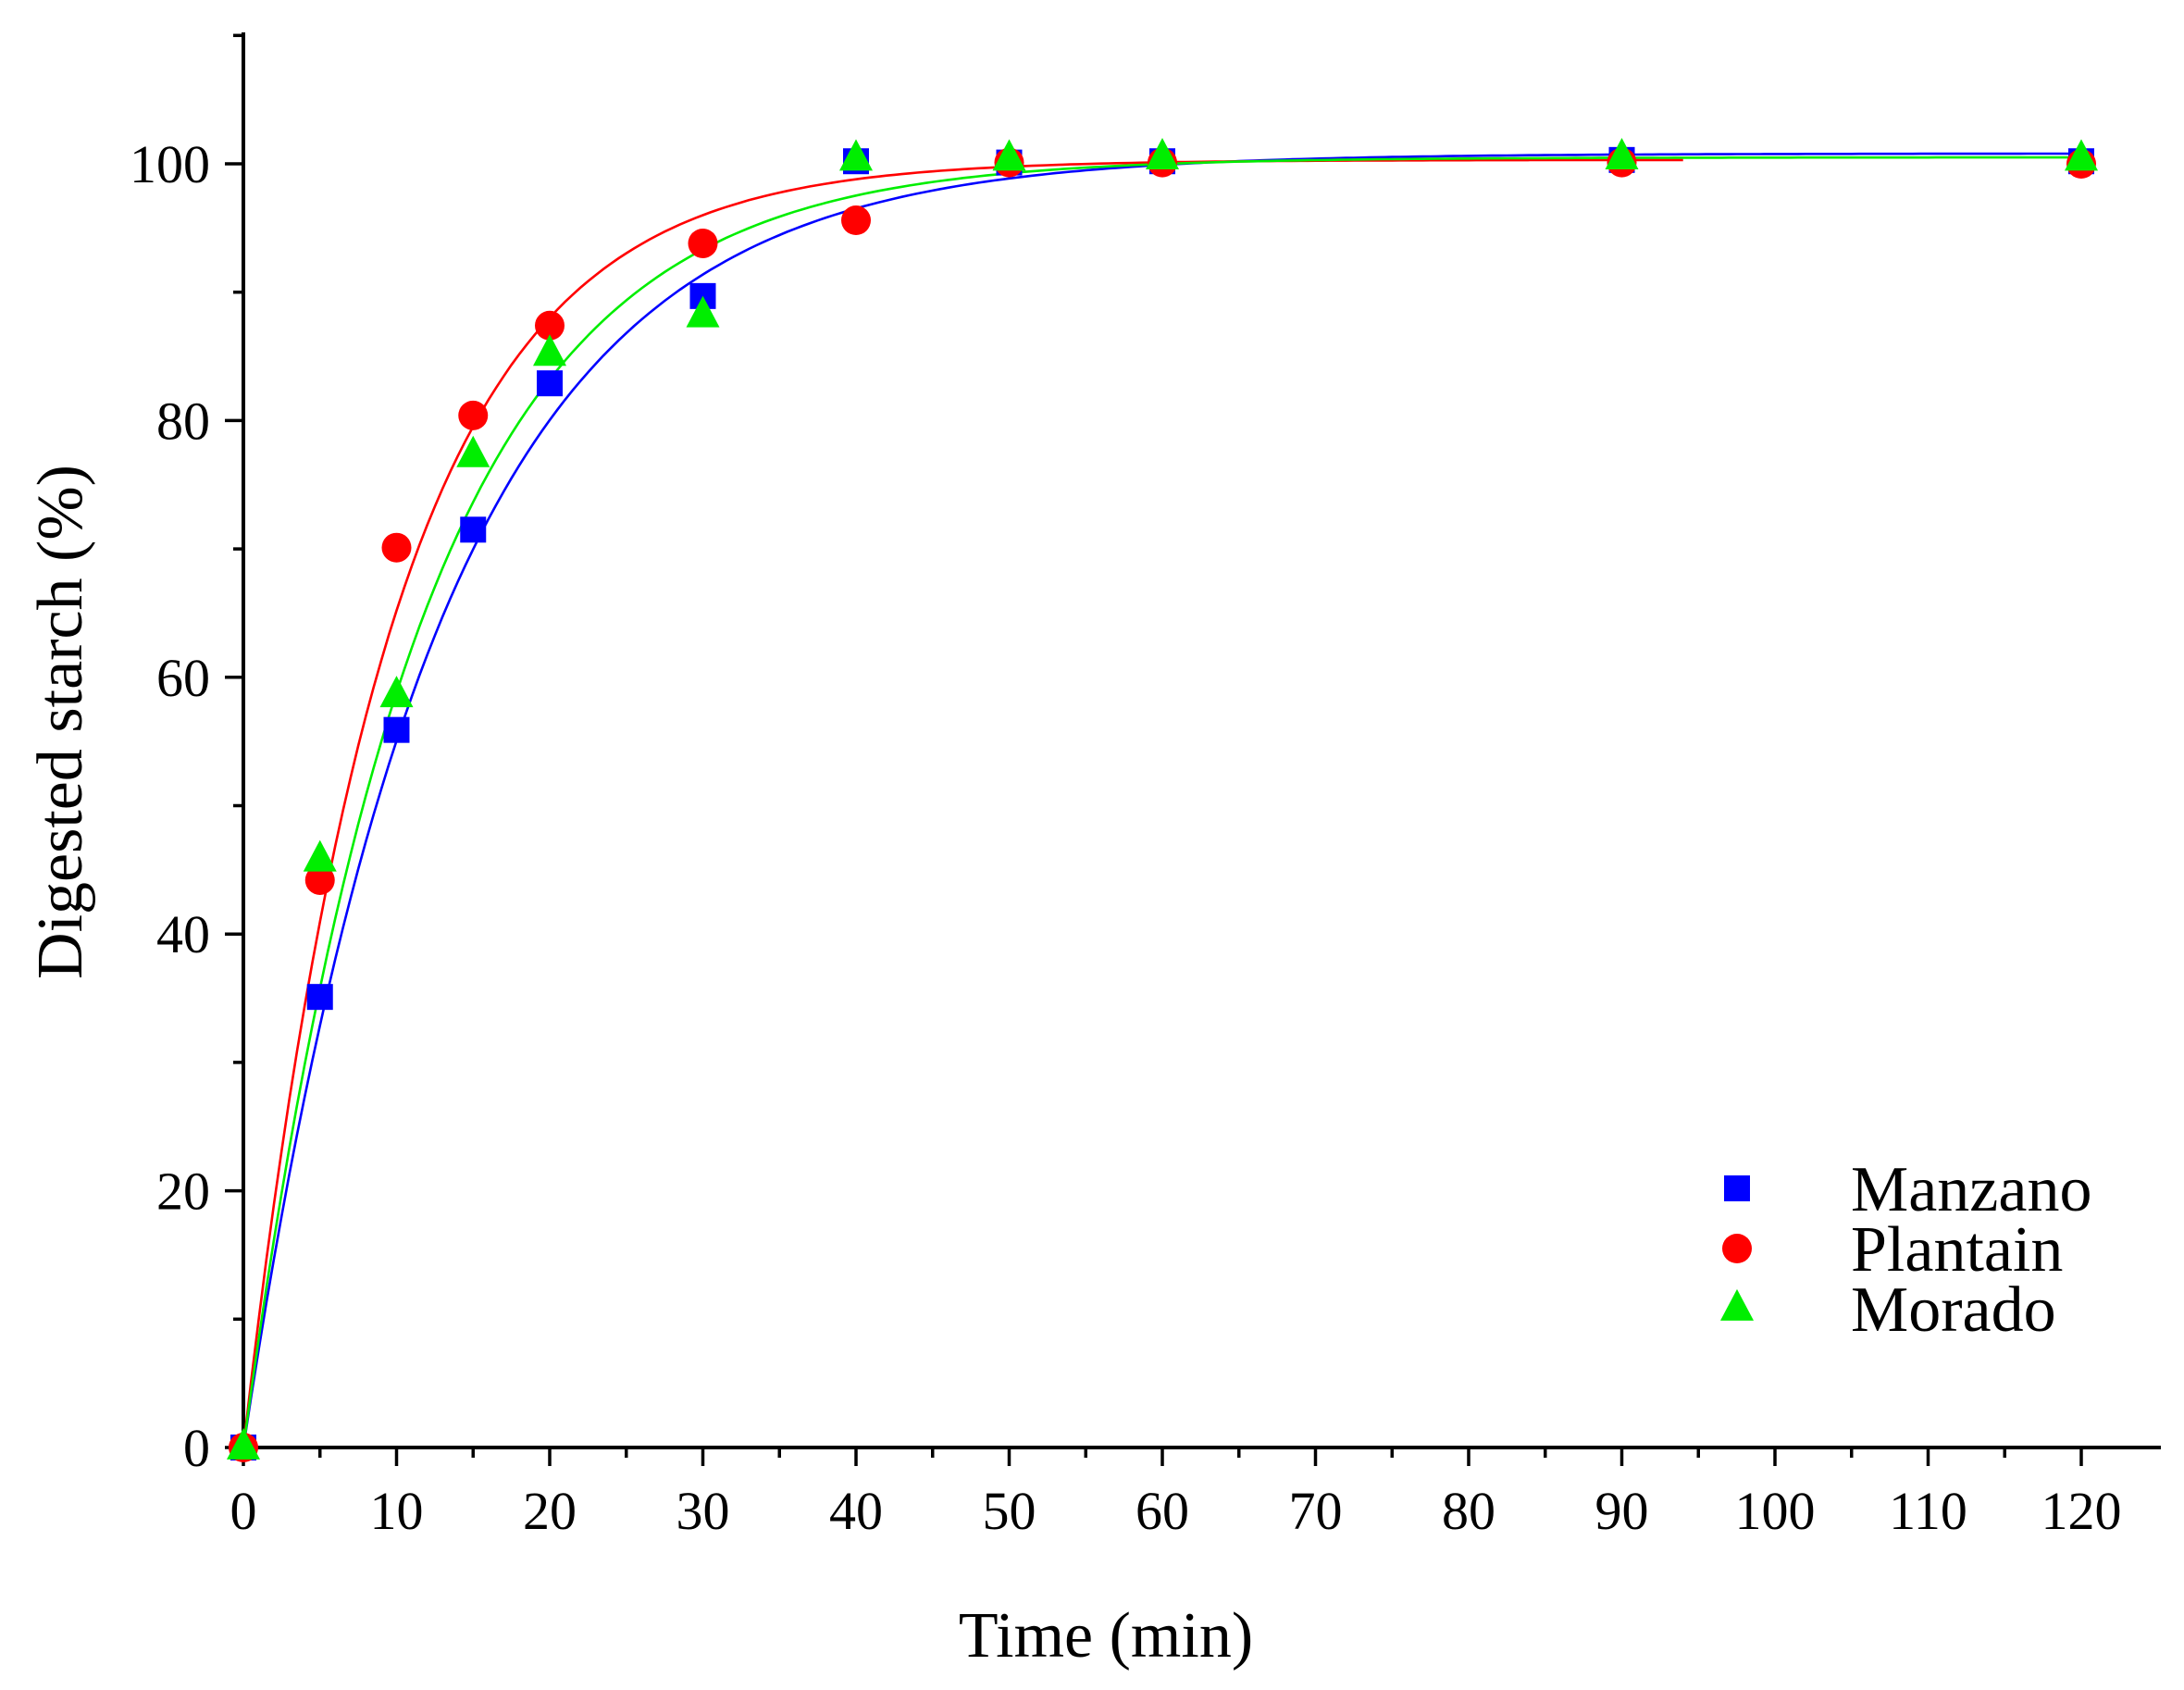 This screenshot has width=2184, height=1690. I want to click on x-tick-label: 30, so click(703, 1511).